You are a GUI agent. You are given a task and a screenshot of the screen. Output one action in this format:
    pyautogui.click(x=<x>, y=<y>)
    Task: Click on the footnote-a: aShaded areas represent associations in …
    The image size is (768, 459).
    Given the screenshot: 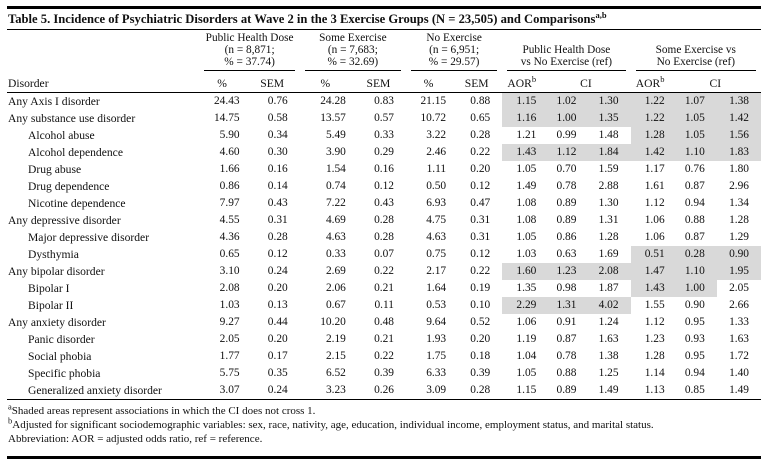 What is the action you would take?
    pyautogui.click(x=383, y=410)
    